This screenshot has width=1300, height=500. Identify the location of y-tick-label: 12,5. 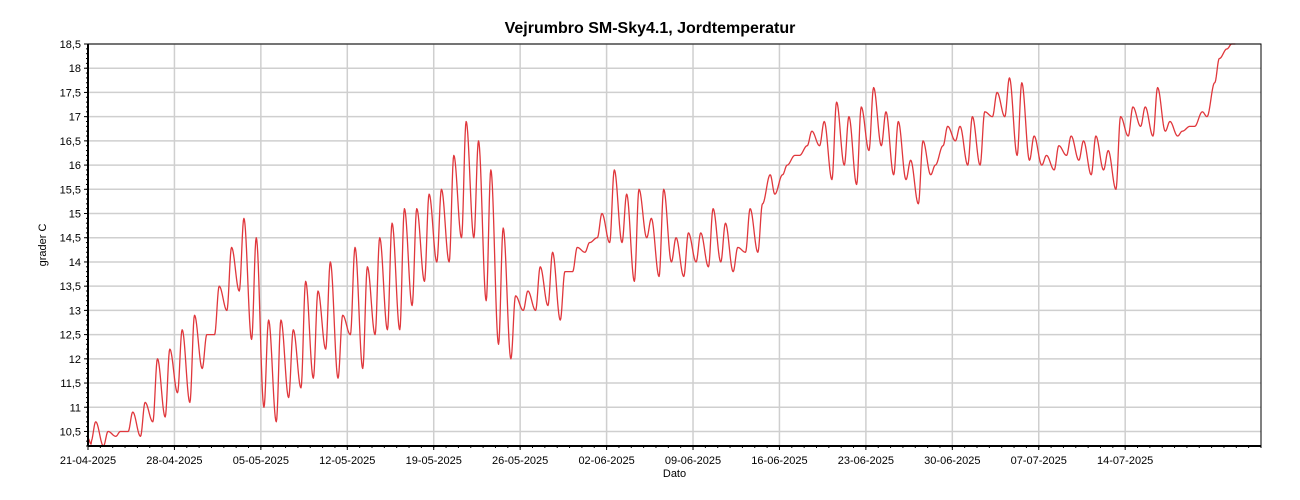
(70, 336).